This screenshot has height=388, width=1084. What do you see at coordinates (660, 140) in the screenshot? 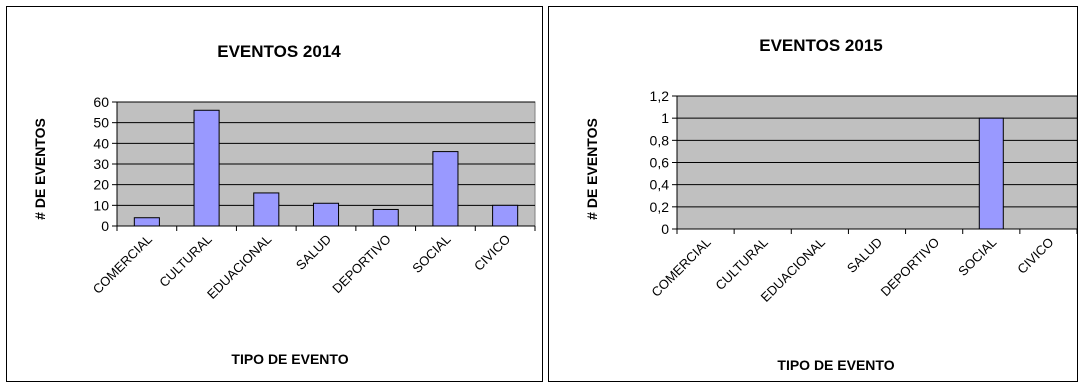
I see `y-tick-label: 0,8` at bounding box center [660, 140].